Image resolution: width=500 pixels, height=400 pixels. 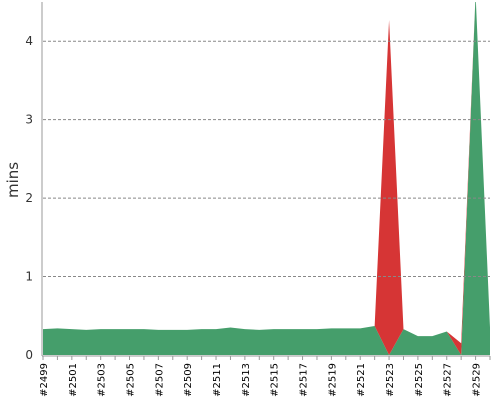 What do you see at coordinates (131, 380) in the screenshot?
I see `x-tick-label: #2505` at bounding box center [131, 380].